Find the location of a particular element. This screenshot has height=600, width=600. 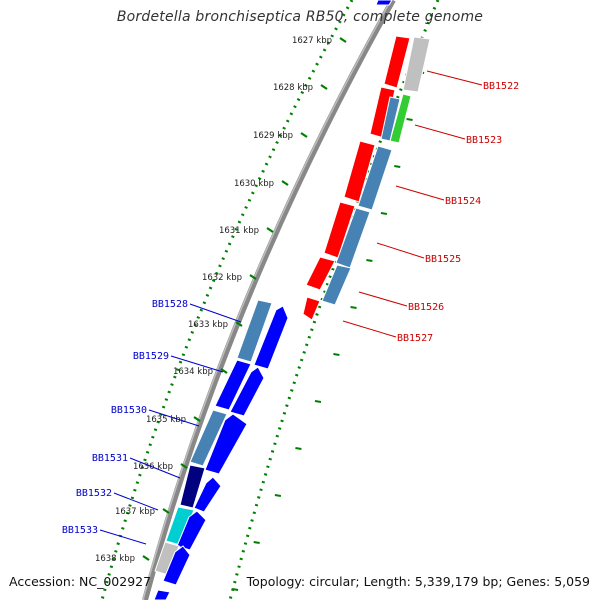

scale-tick-label: 1634 kbp is located at coordinates (193, 372).